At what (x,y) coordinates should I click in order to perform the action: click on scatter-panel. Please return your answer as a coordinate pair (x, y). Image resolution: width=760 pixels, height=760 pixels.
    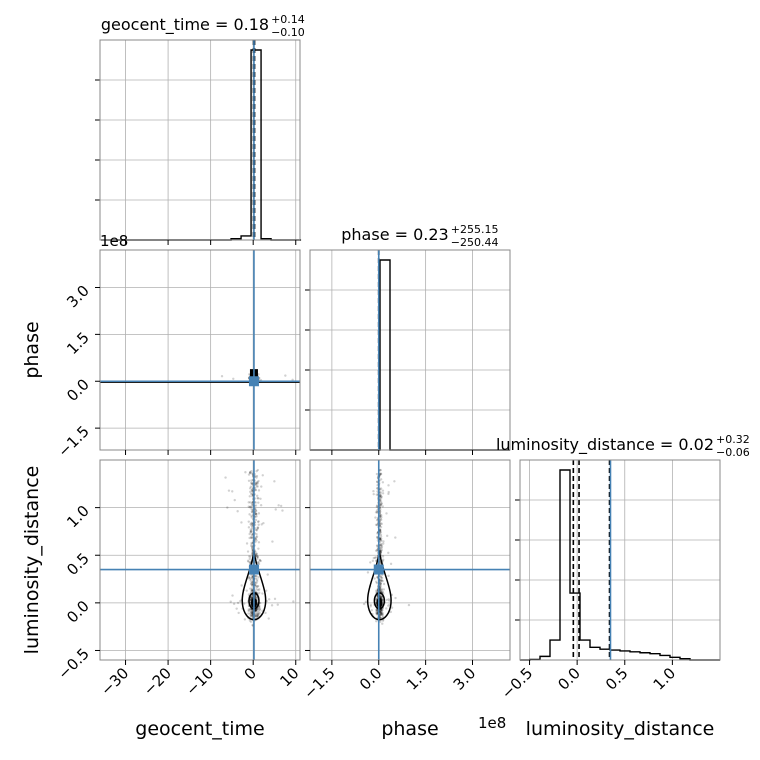
    Looking at the image, I should click on (200, 350).